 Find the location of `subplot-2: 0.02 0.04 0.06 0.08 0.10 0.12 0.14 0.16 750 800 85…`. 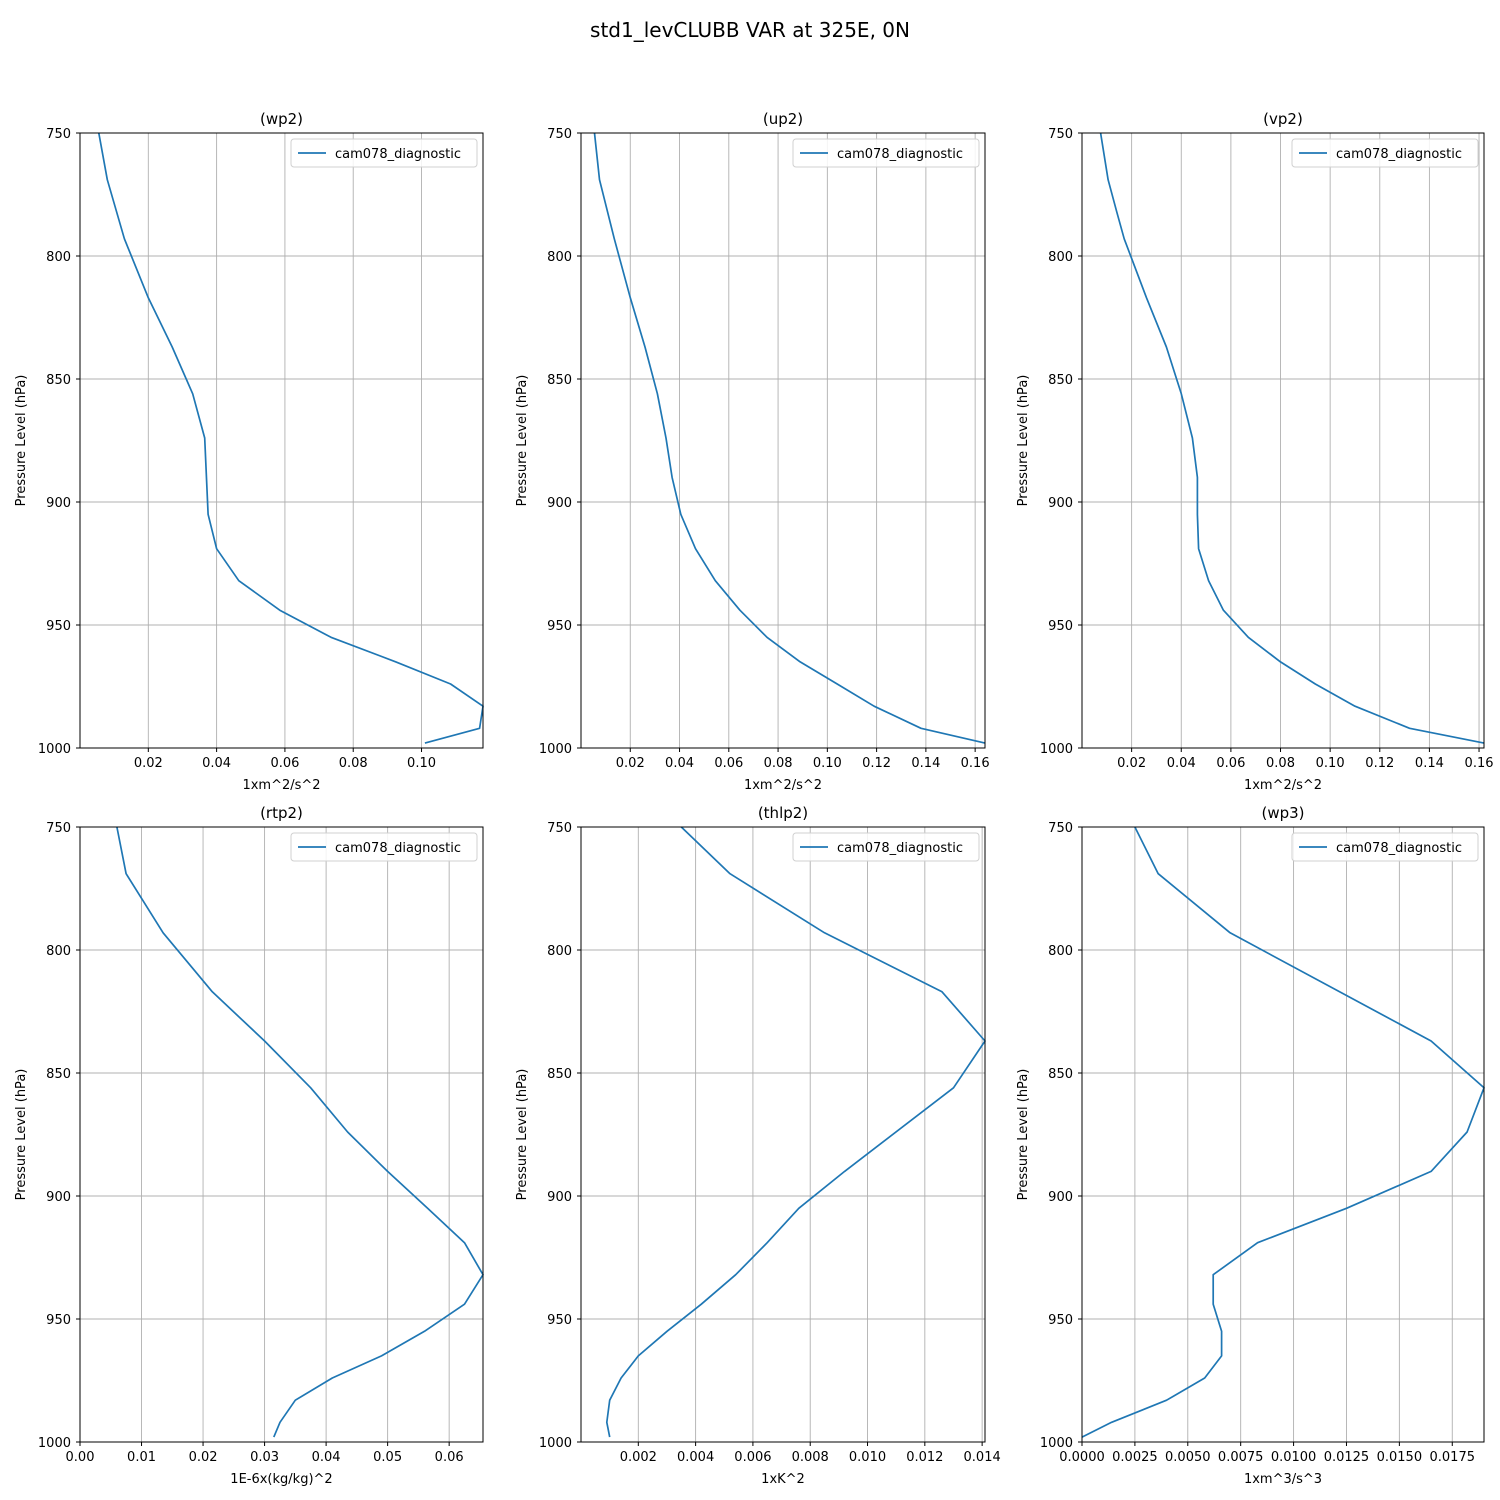

subplot-2: 0.02 0.04 0.06 0.08 0.10 0.12 0.14 0.16 750 800 85… is located at coordinates (752, 451).